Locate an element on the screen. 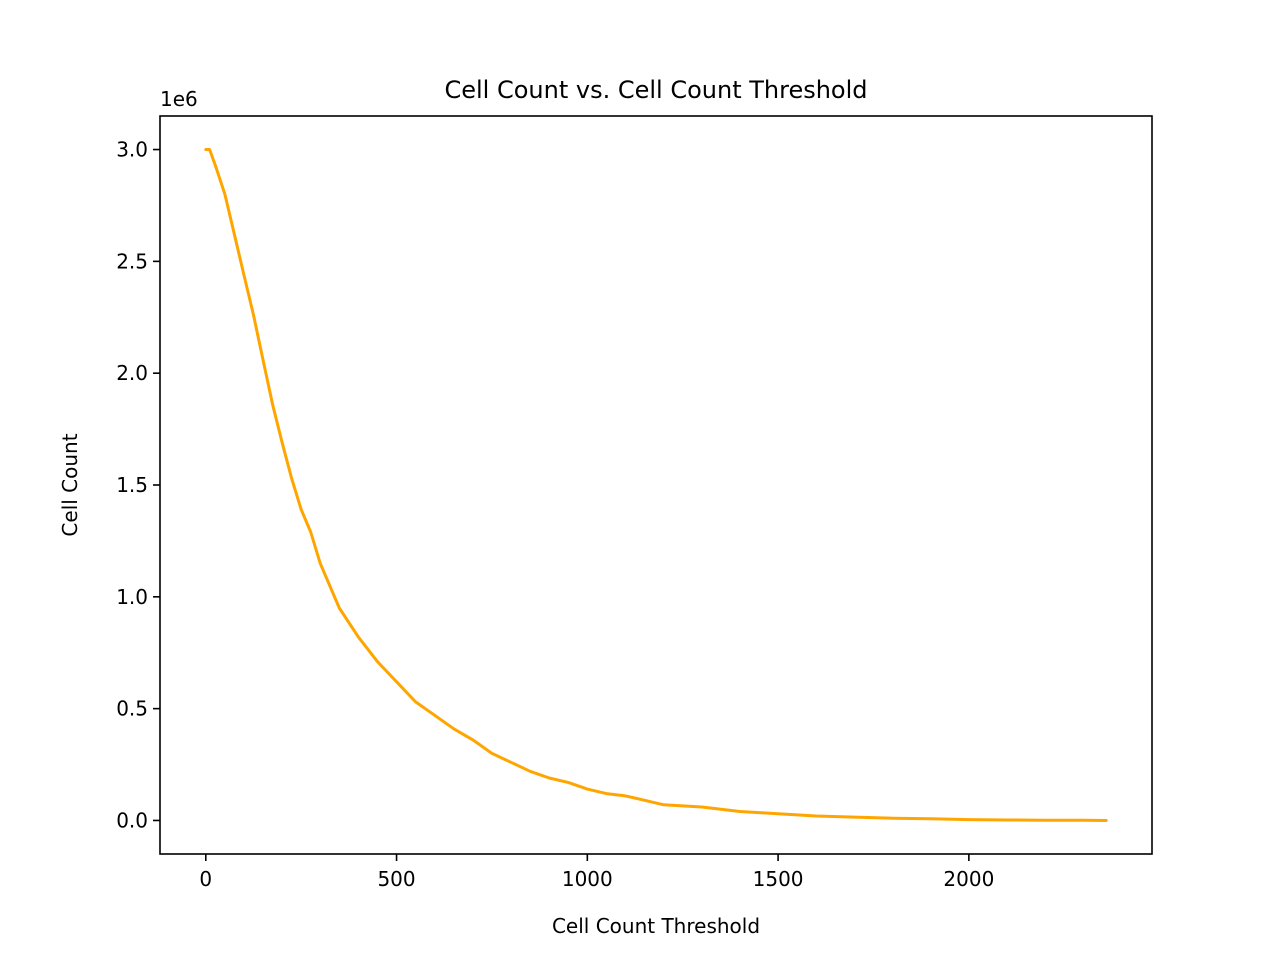 Image resolution: width=1280 pixels, height=960 pixels. y-tick-label: 0.0 is located at coordinates (132, 820).